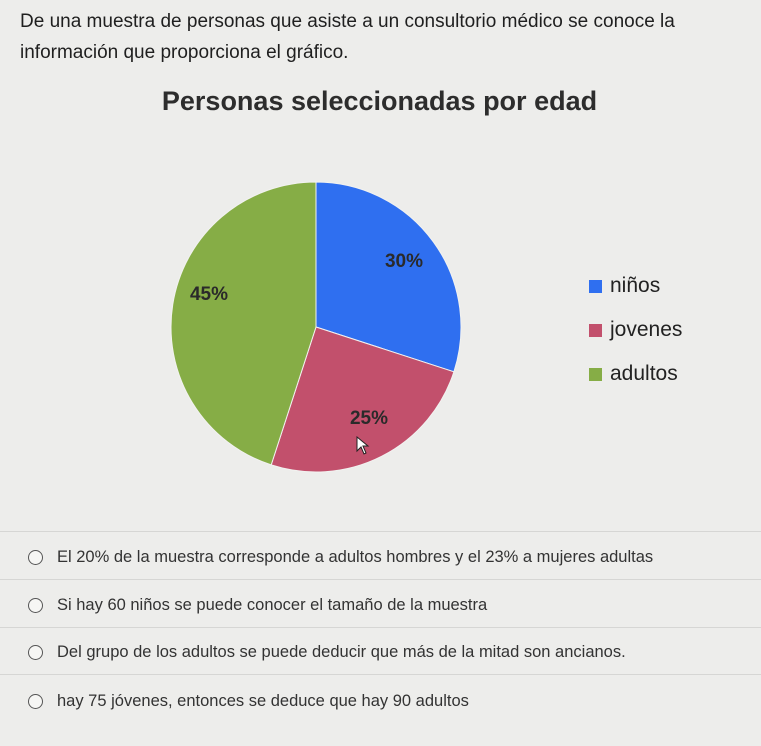 Image resolution: width=761 pixels, height=746 pixels. I want to click on legend-label-ninos: niños, so click(635, 285).